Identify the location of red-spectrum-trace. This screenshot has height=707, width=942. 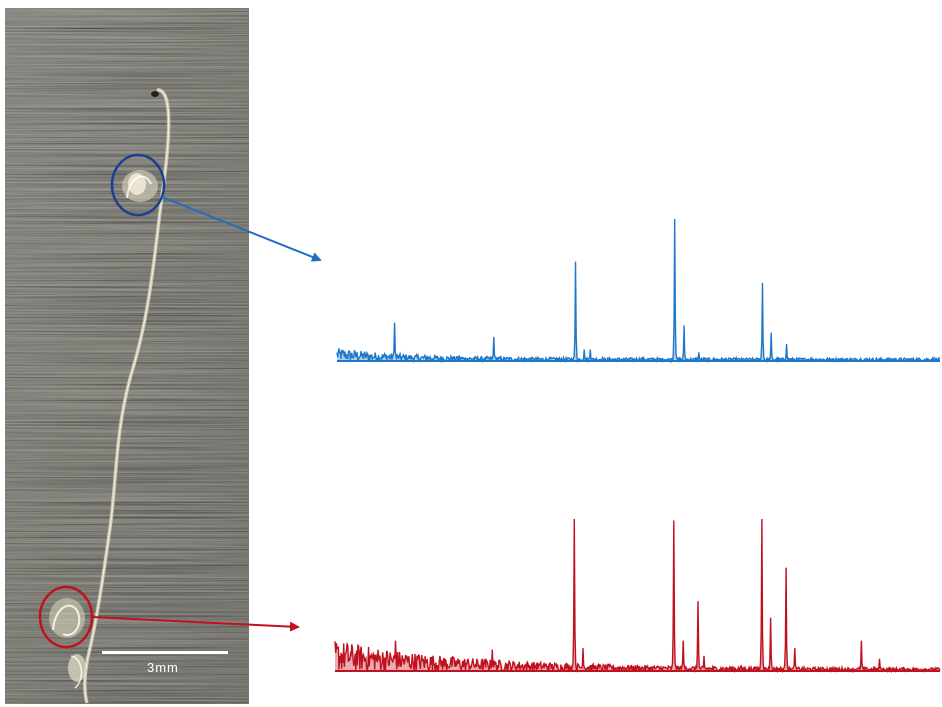
(637, 596).